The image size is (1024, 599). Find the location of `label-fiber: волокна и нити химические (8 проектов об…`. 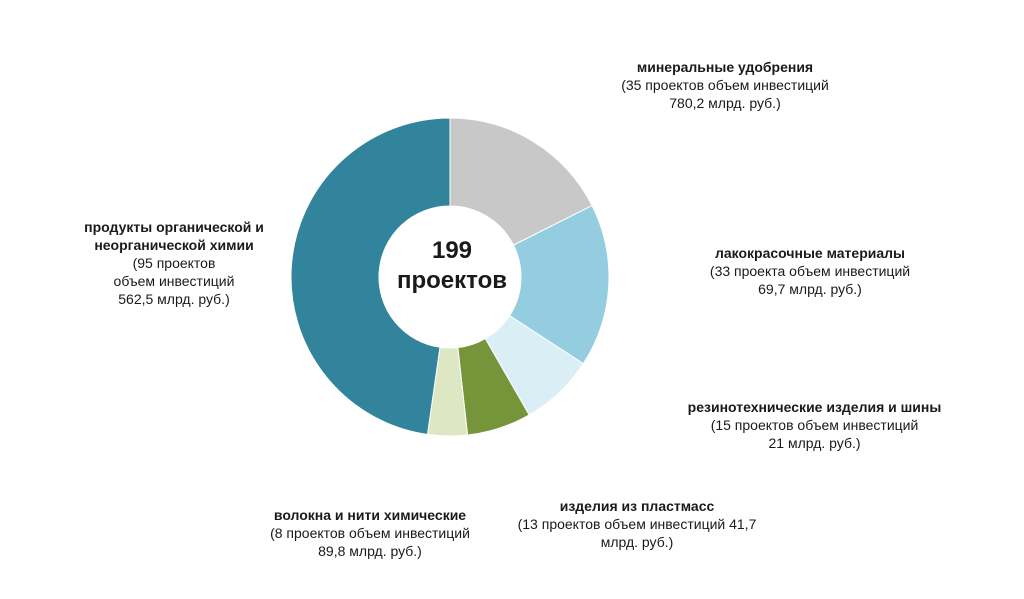

label-fiber: волокна и нити химические (8 проектов об… is located at coordinates (370, 533).